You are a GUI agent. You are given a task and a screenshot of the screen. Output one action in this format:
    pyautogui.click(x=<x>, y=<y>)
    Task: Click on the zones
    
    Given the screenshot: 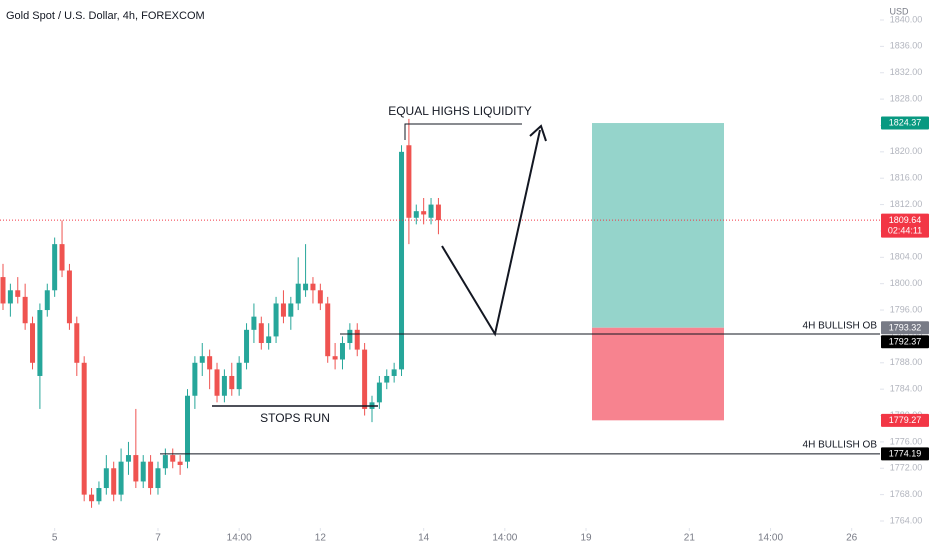 What is the action you would take?
    pyautogui.click(x=658, y=272)
    